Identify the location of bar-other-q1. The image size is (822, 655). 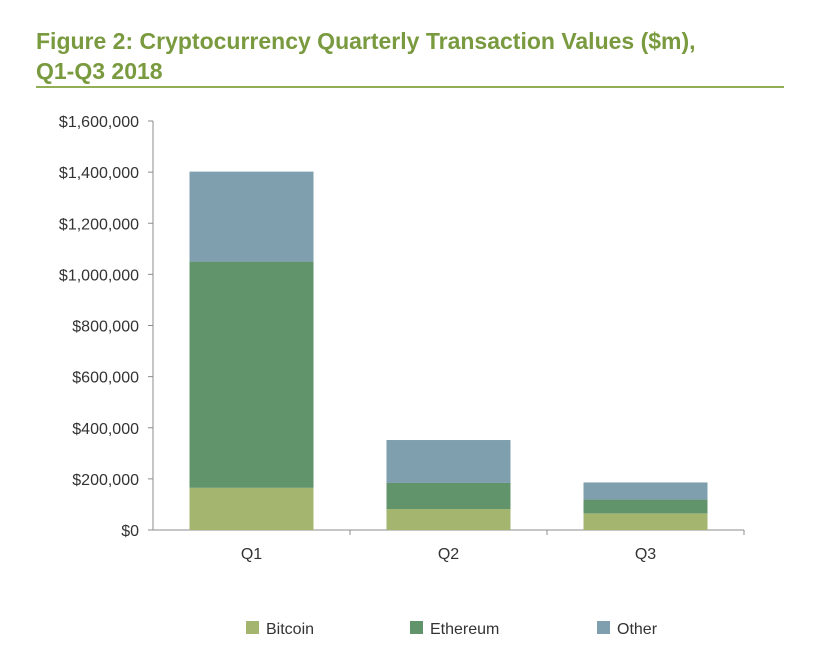
(251, 216).